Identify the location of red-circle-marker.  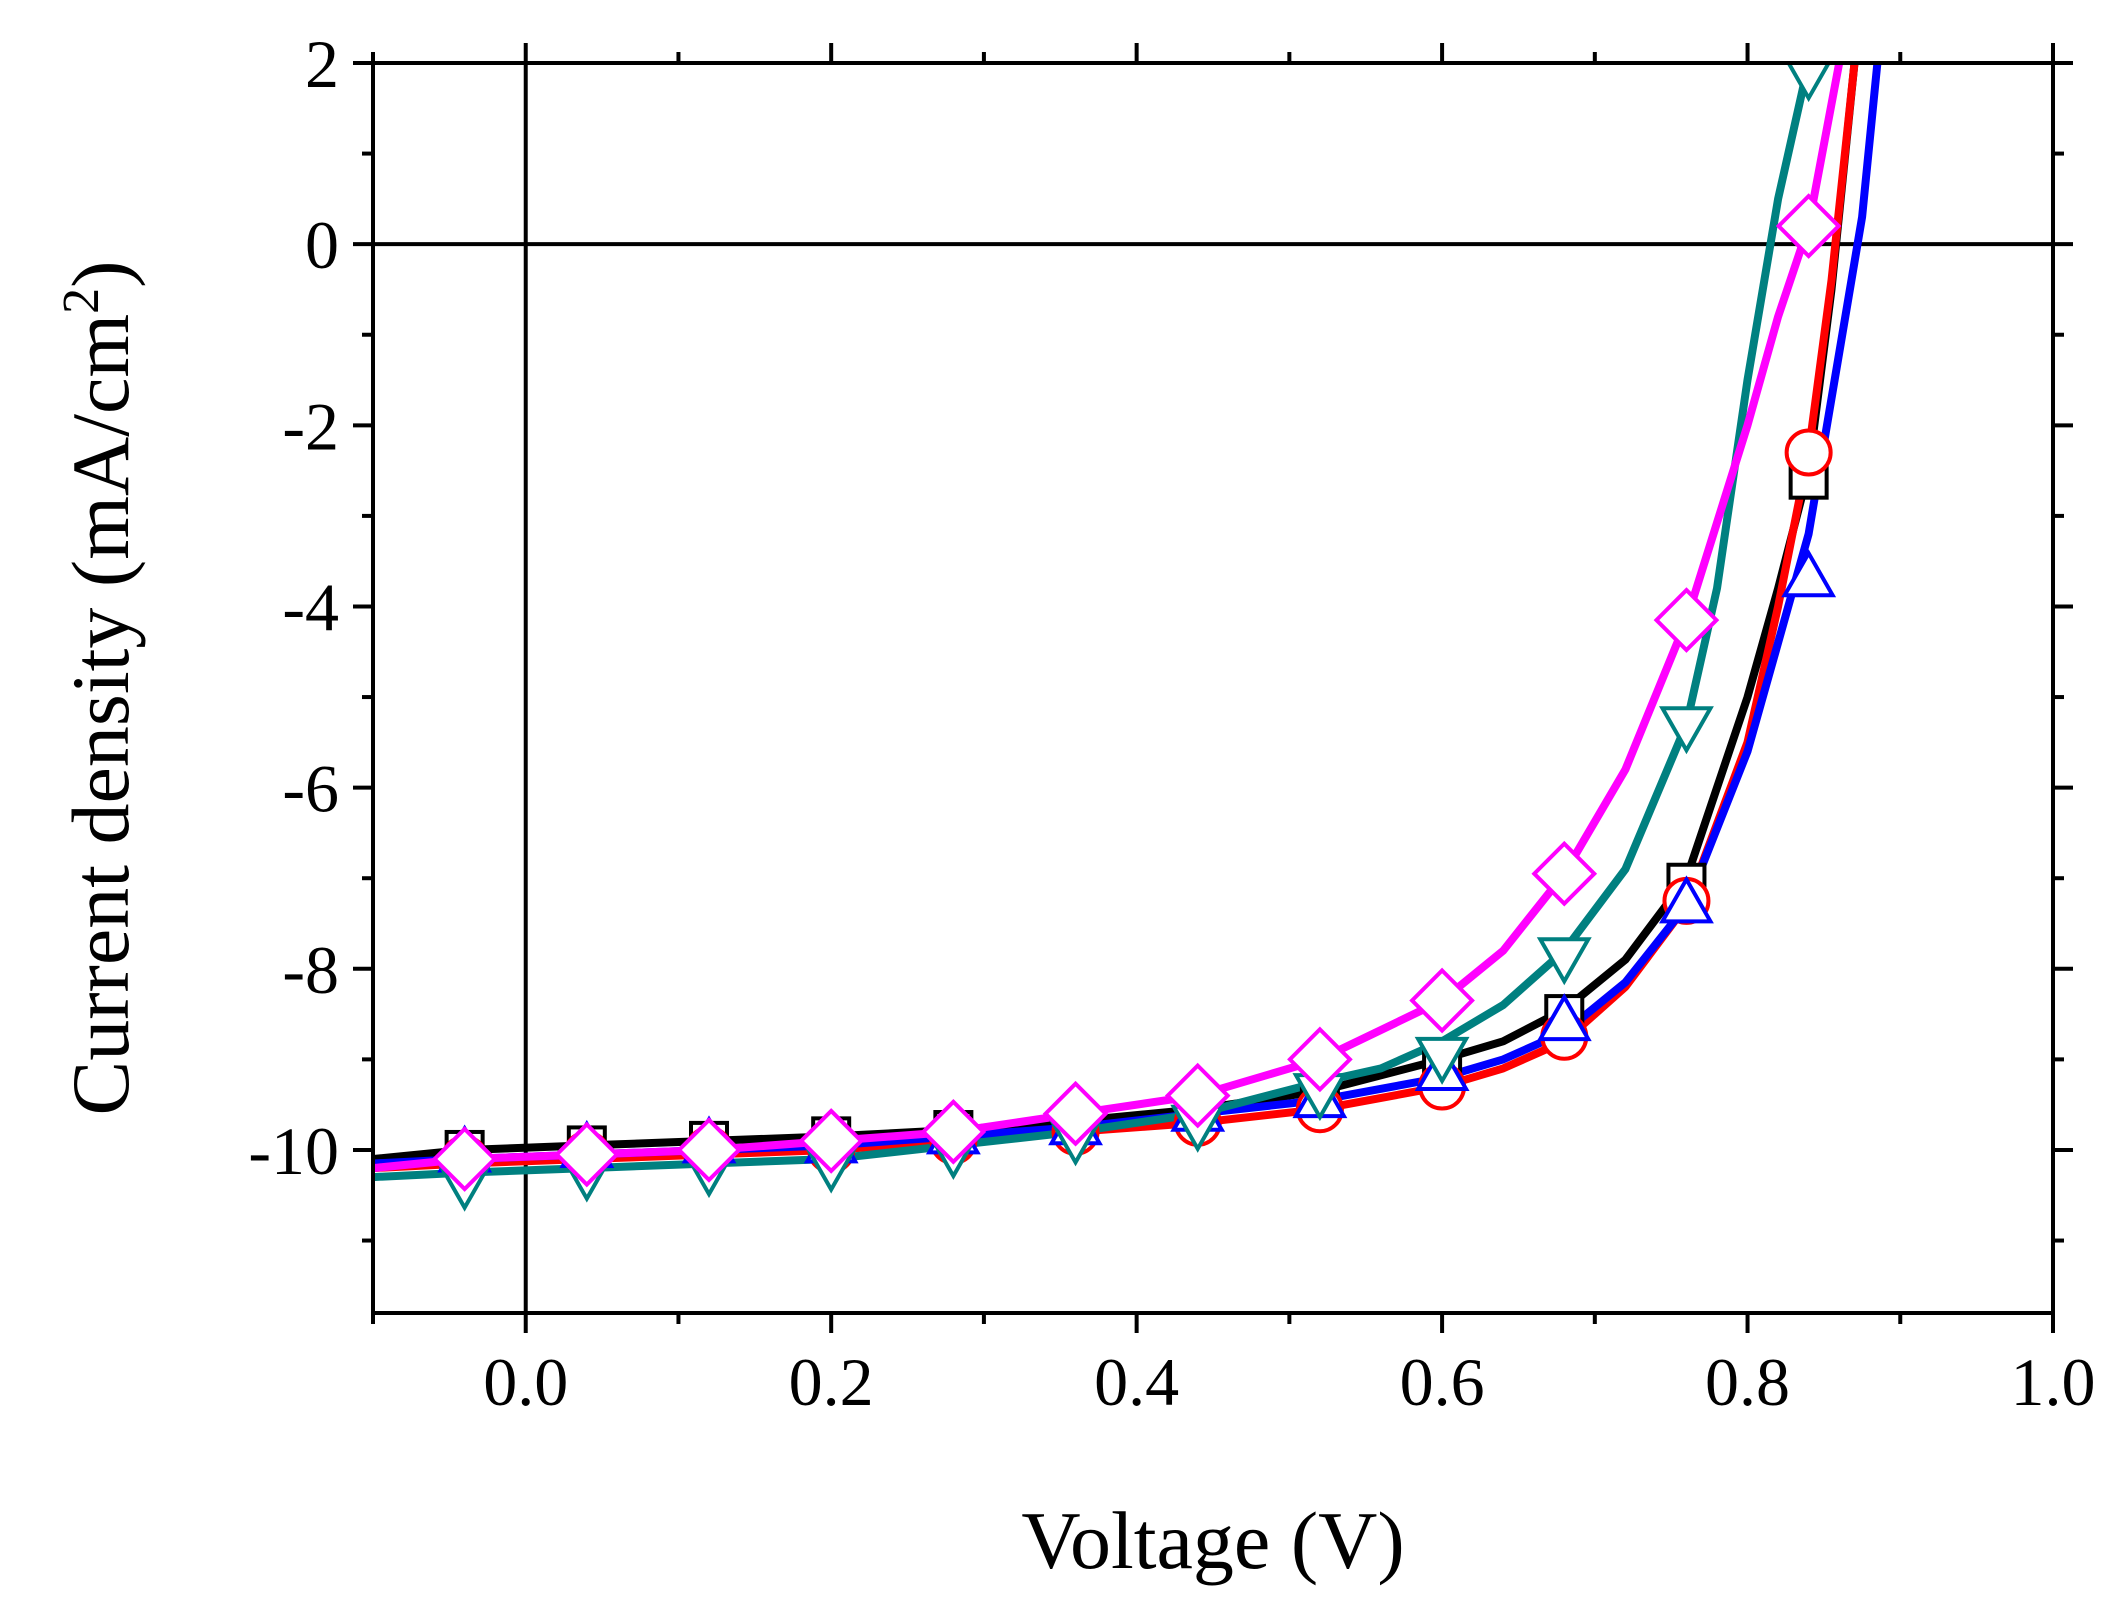
(1808, 452).